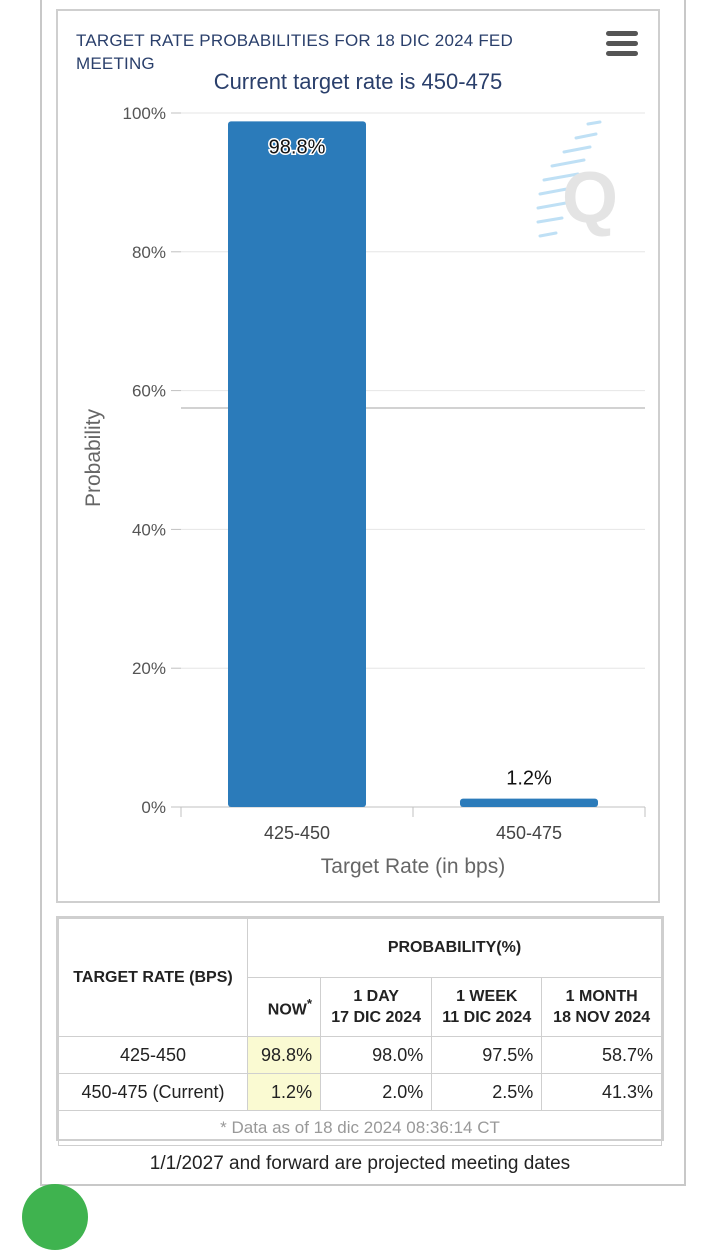 The width and height of the screenshot is (720, 1250). What do you see at coordinates (487, 1055) in the screenshot?
I see `row-1week-value: 97.5%` at bounding box center [487, 1055].